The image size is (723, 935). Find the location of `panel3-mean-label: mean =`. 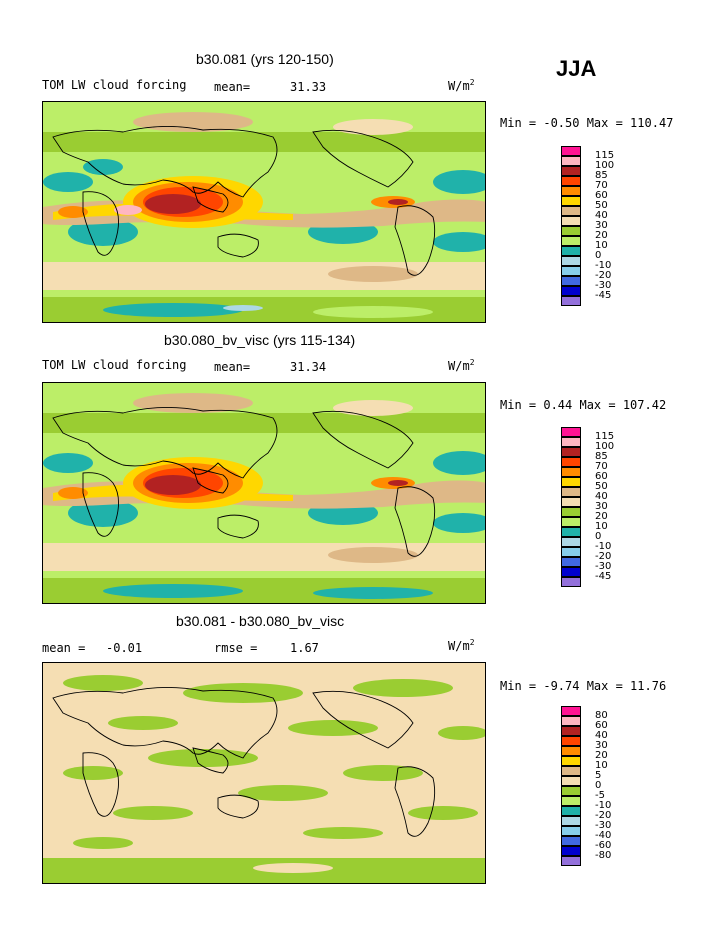

panel3-mean-label: mean = is located at coordinates (64, 648).